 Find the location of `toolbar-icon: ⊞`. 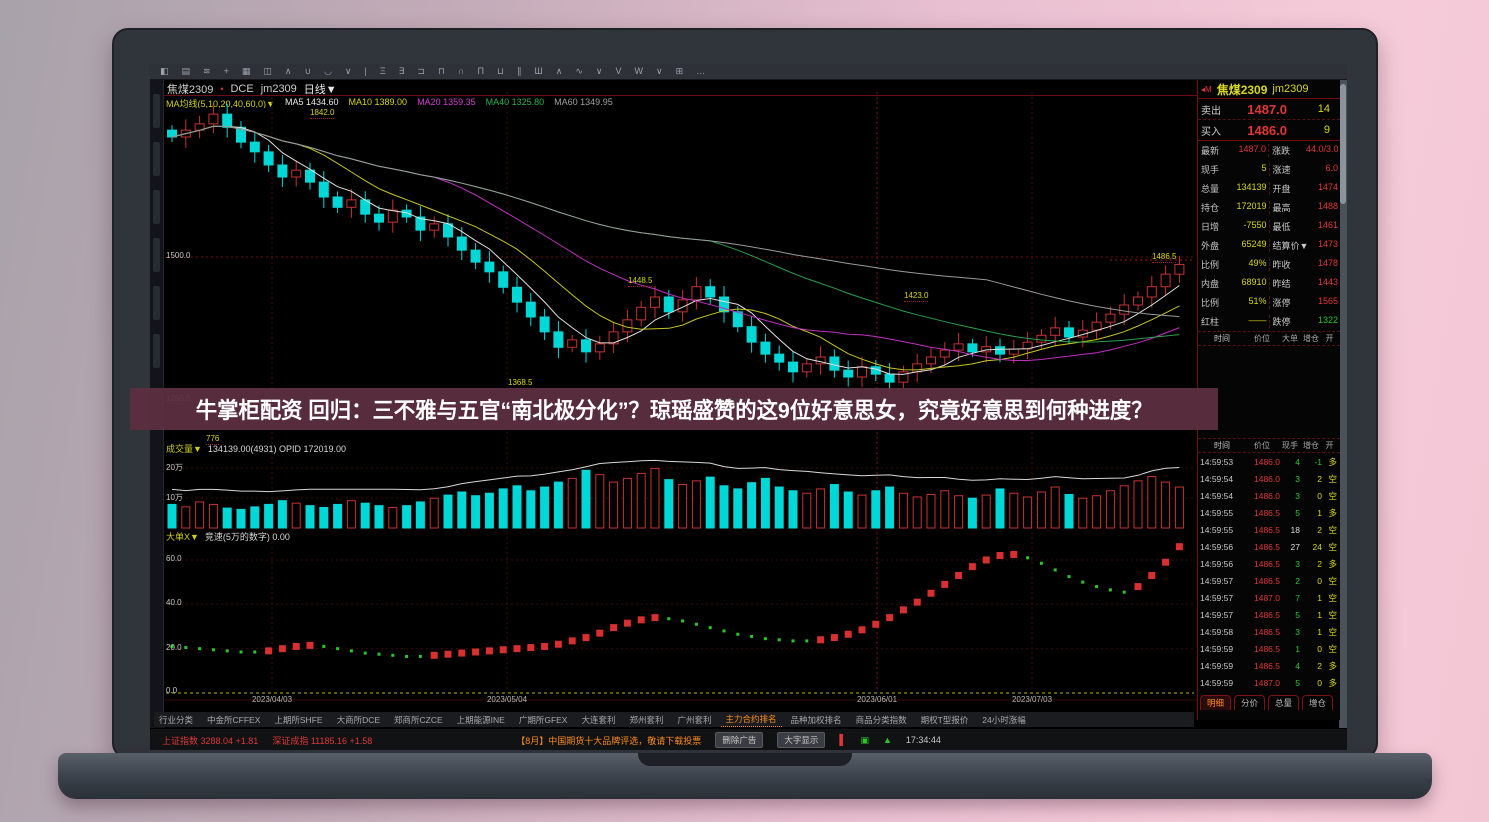

toolbar-icon: ⊞ is located at coordinates (679, 71).